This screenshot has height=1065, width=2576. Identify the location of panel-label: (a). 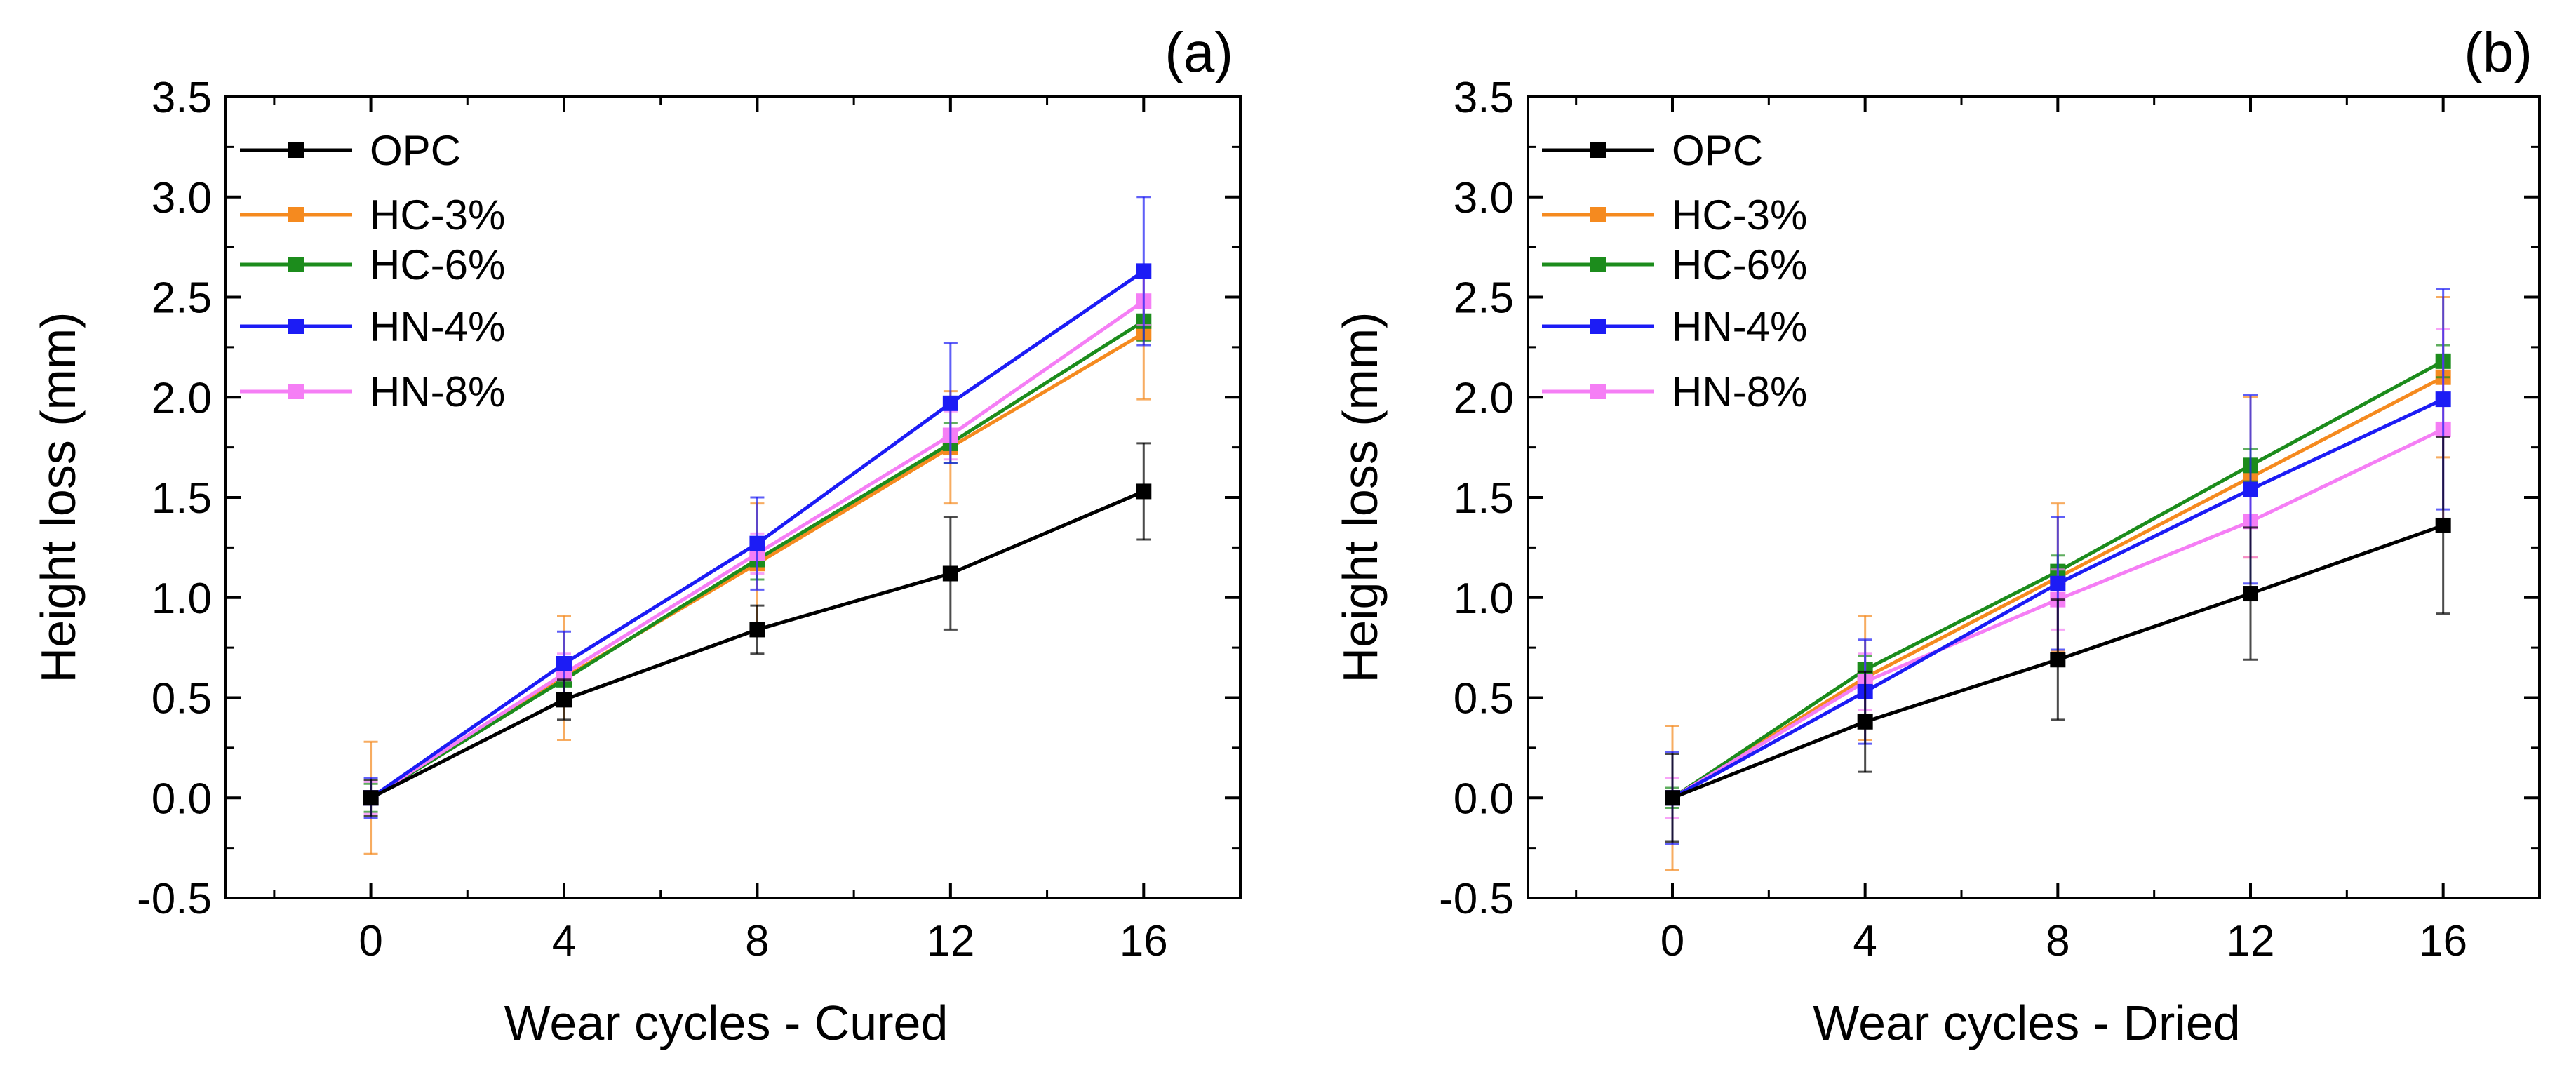
(1199, 52).